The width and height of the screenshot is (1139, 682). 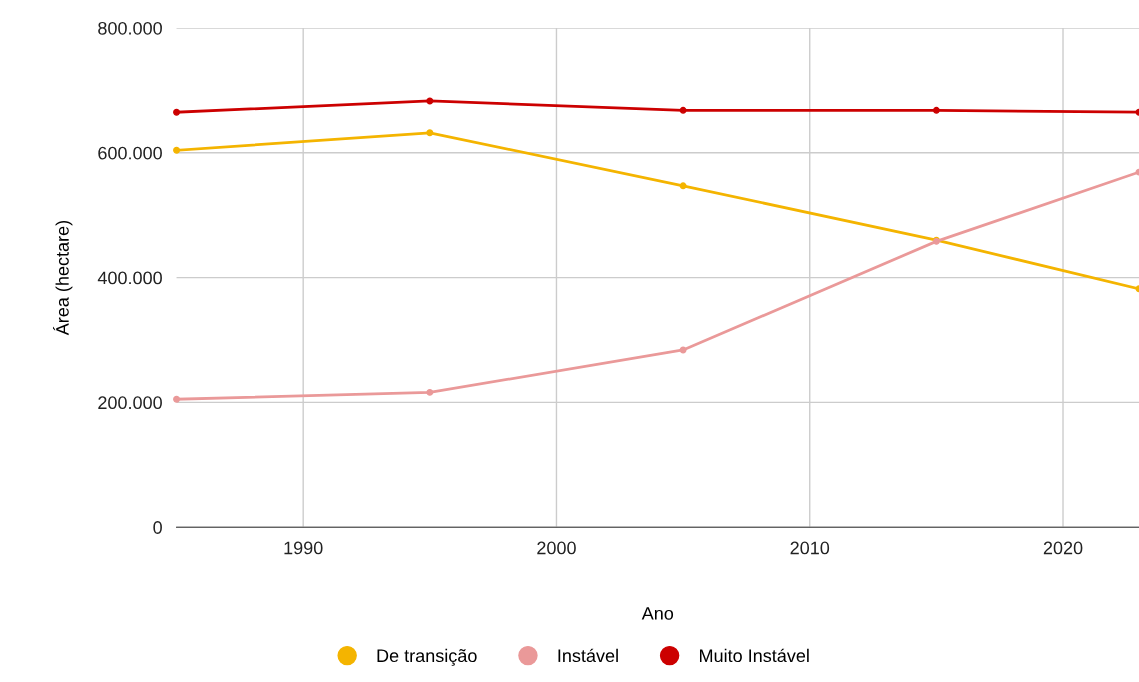 What do you see at coordinates (657, 613) in the screenshot?
I see `x-axis-title: Ano` at bounding box center [657, 613].